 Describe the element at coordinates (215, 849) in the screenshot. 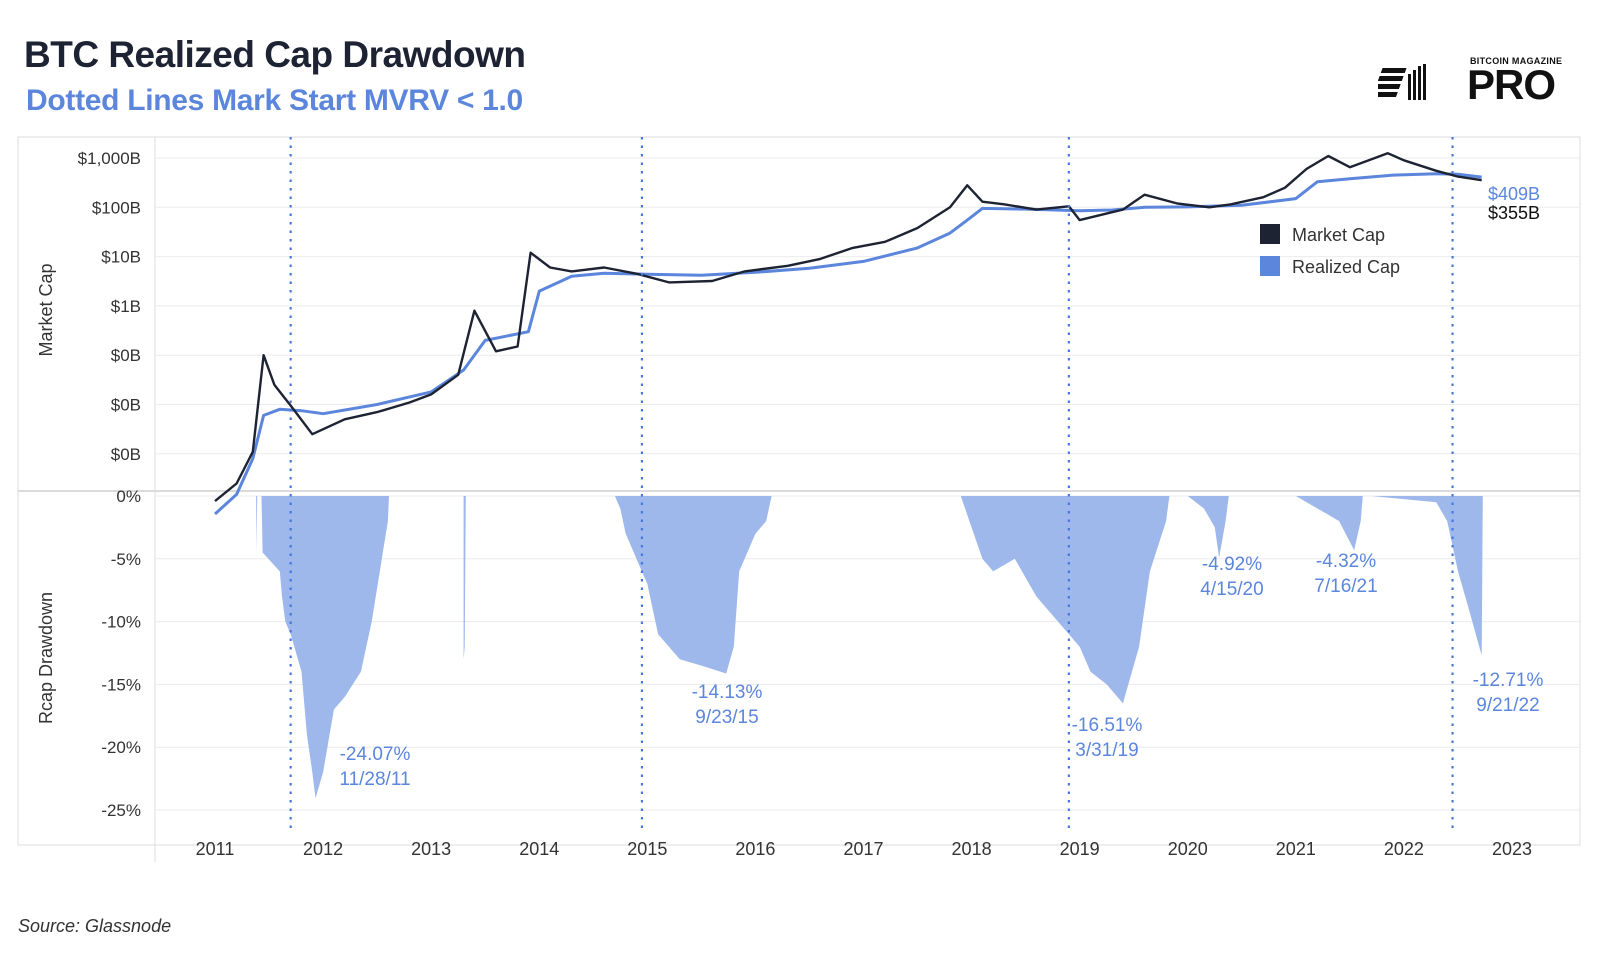

I see `x-tick-label: 2011` at that location.